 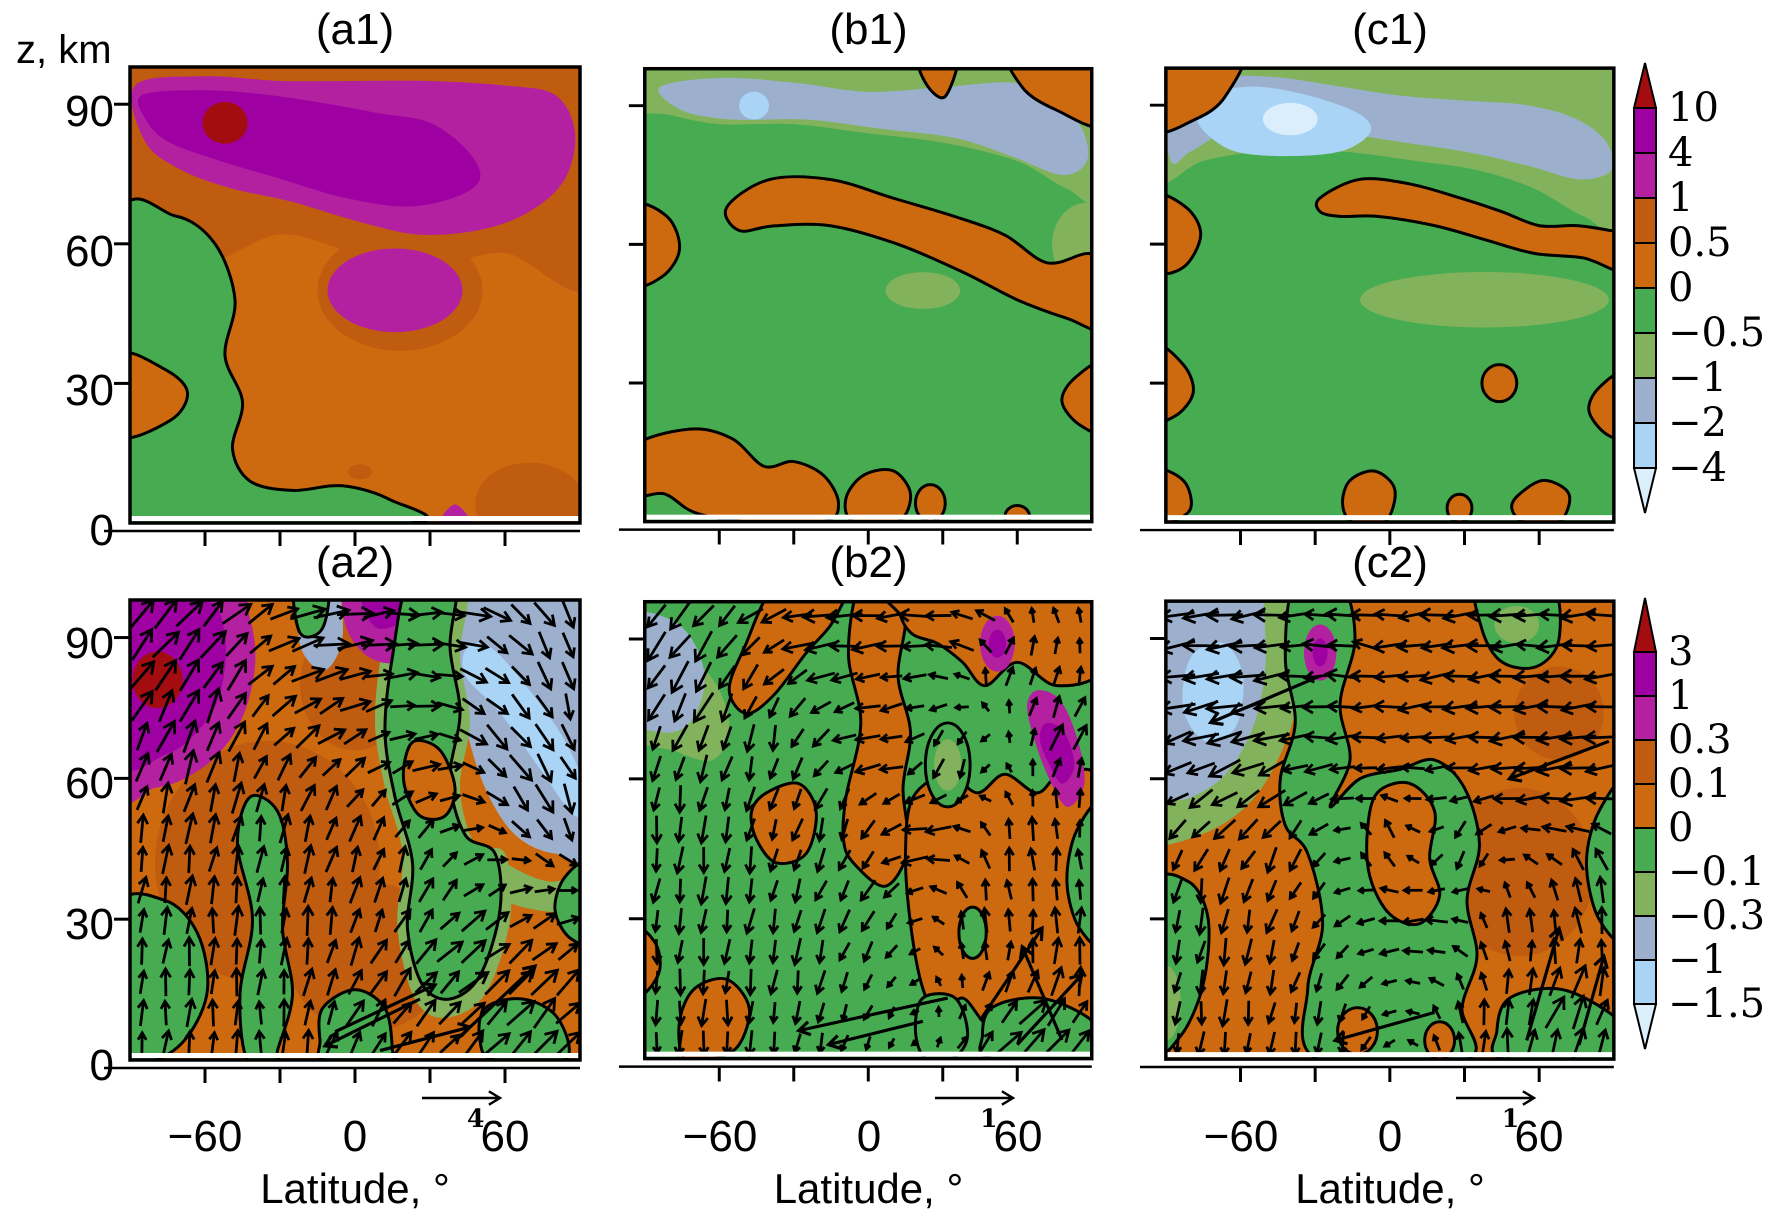 What do you see at coordinates (1697, 468) in the screenshot?
I see `colorbar-tick-label: −4` at bounding box center [1697, 468].